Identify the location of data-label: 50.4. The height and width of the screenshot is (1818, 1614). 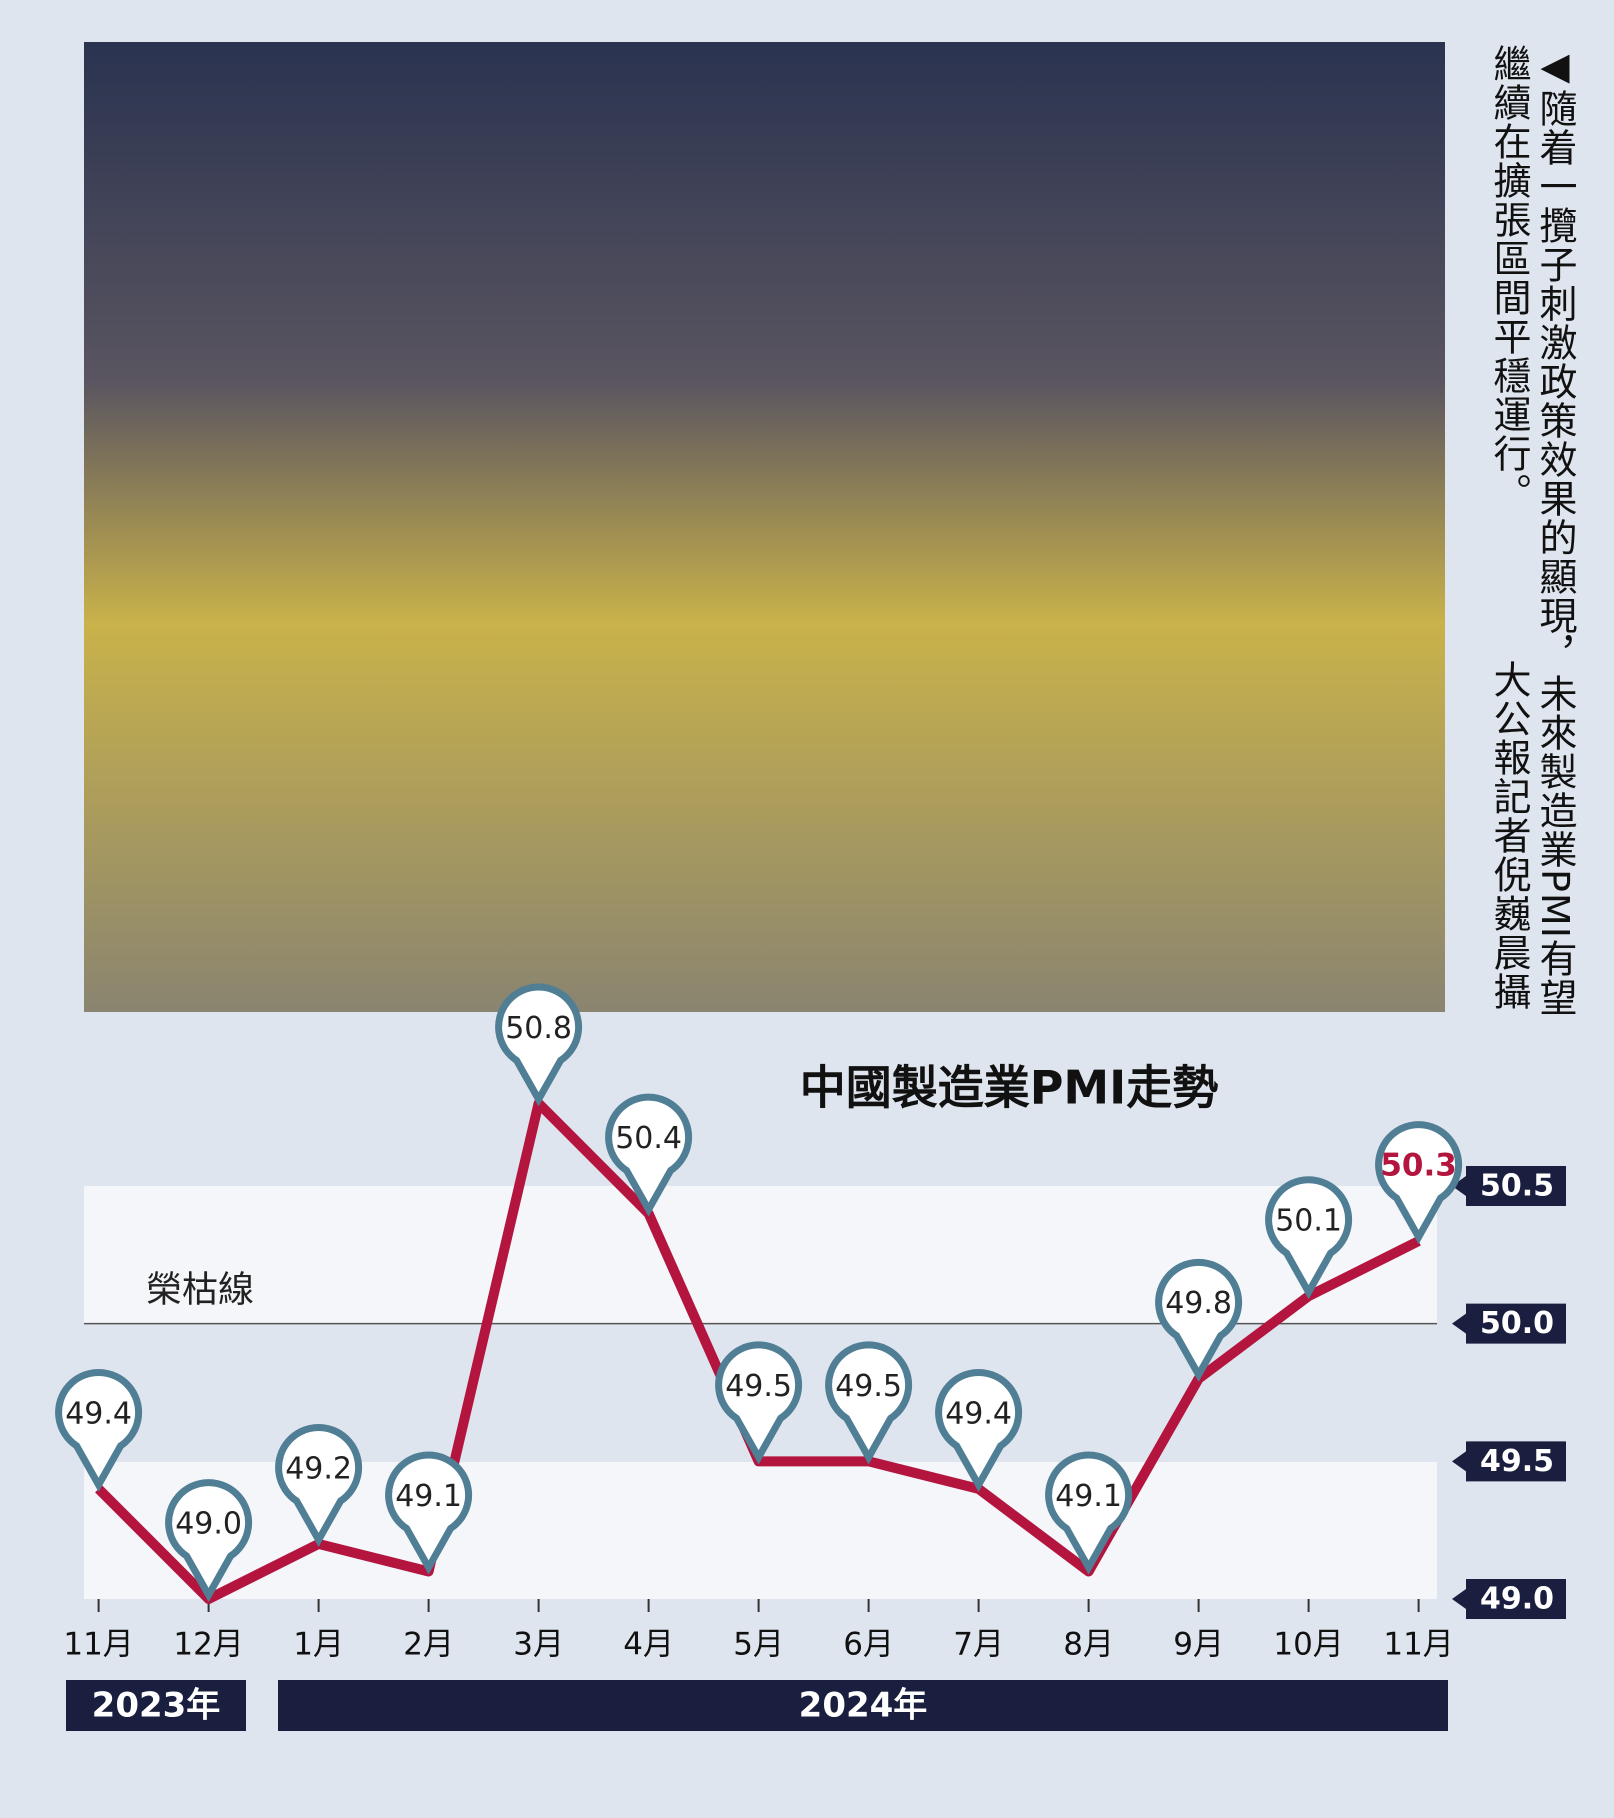
(648, 1138).